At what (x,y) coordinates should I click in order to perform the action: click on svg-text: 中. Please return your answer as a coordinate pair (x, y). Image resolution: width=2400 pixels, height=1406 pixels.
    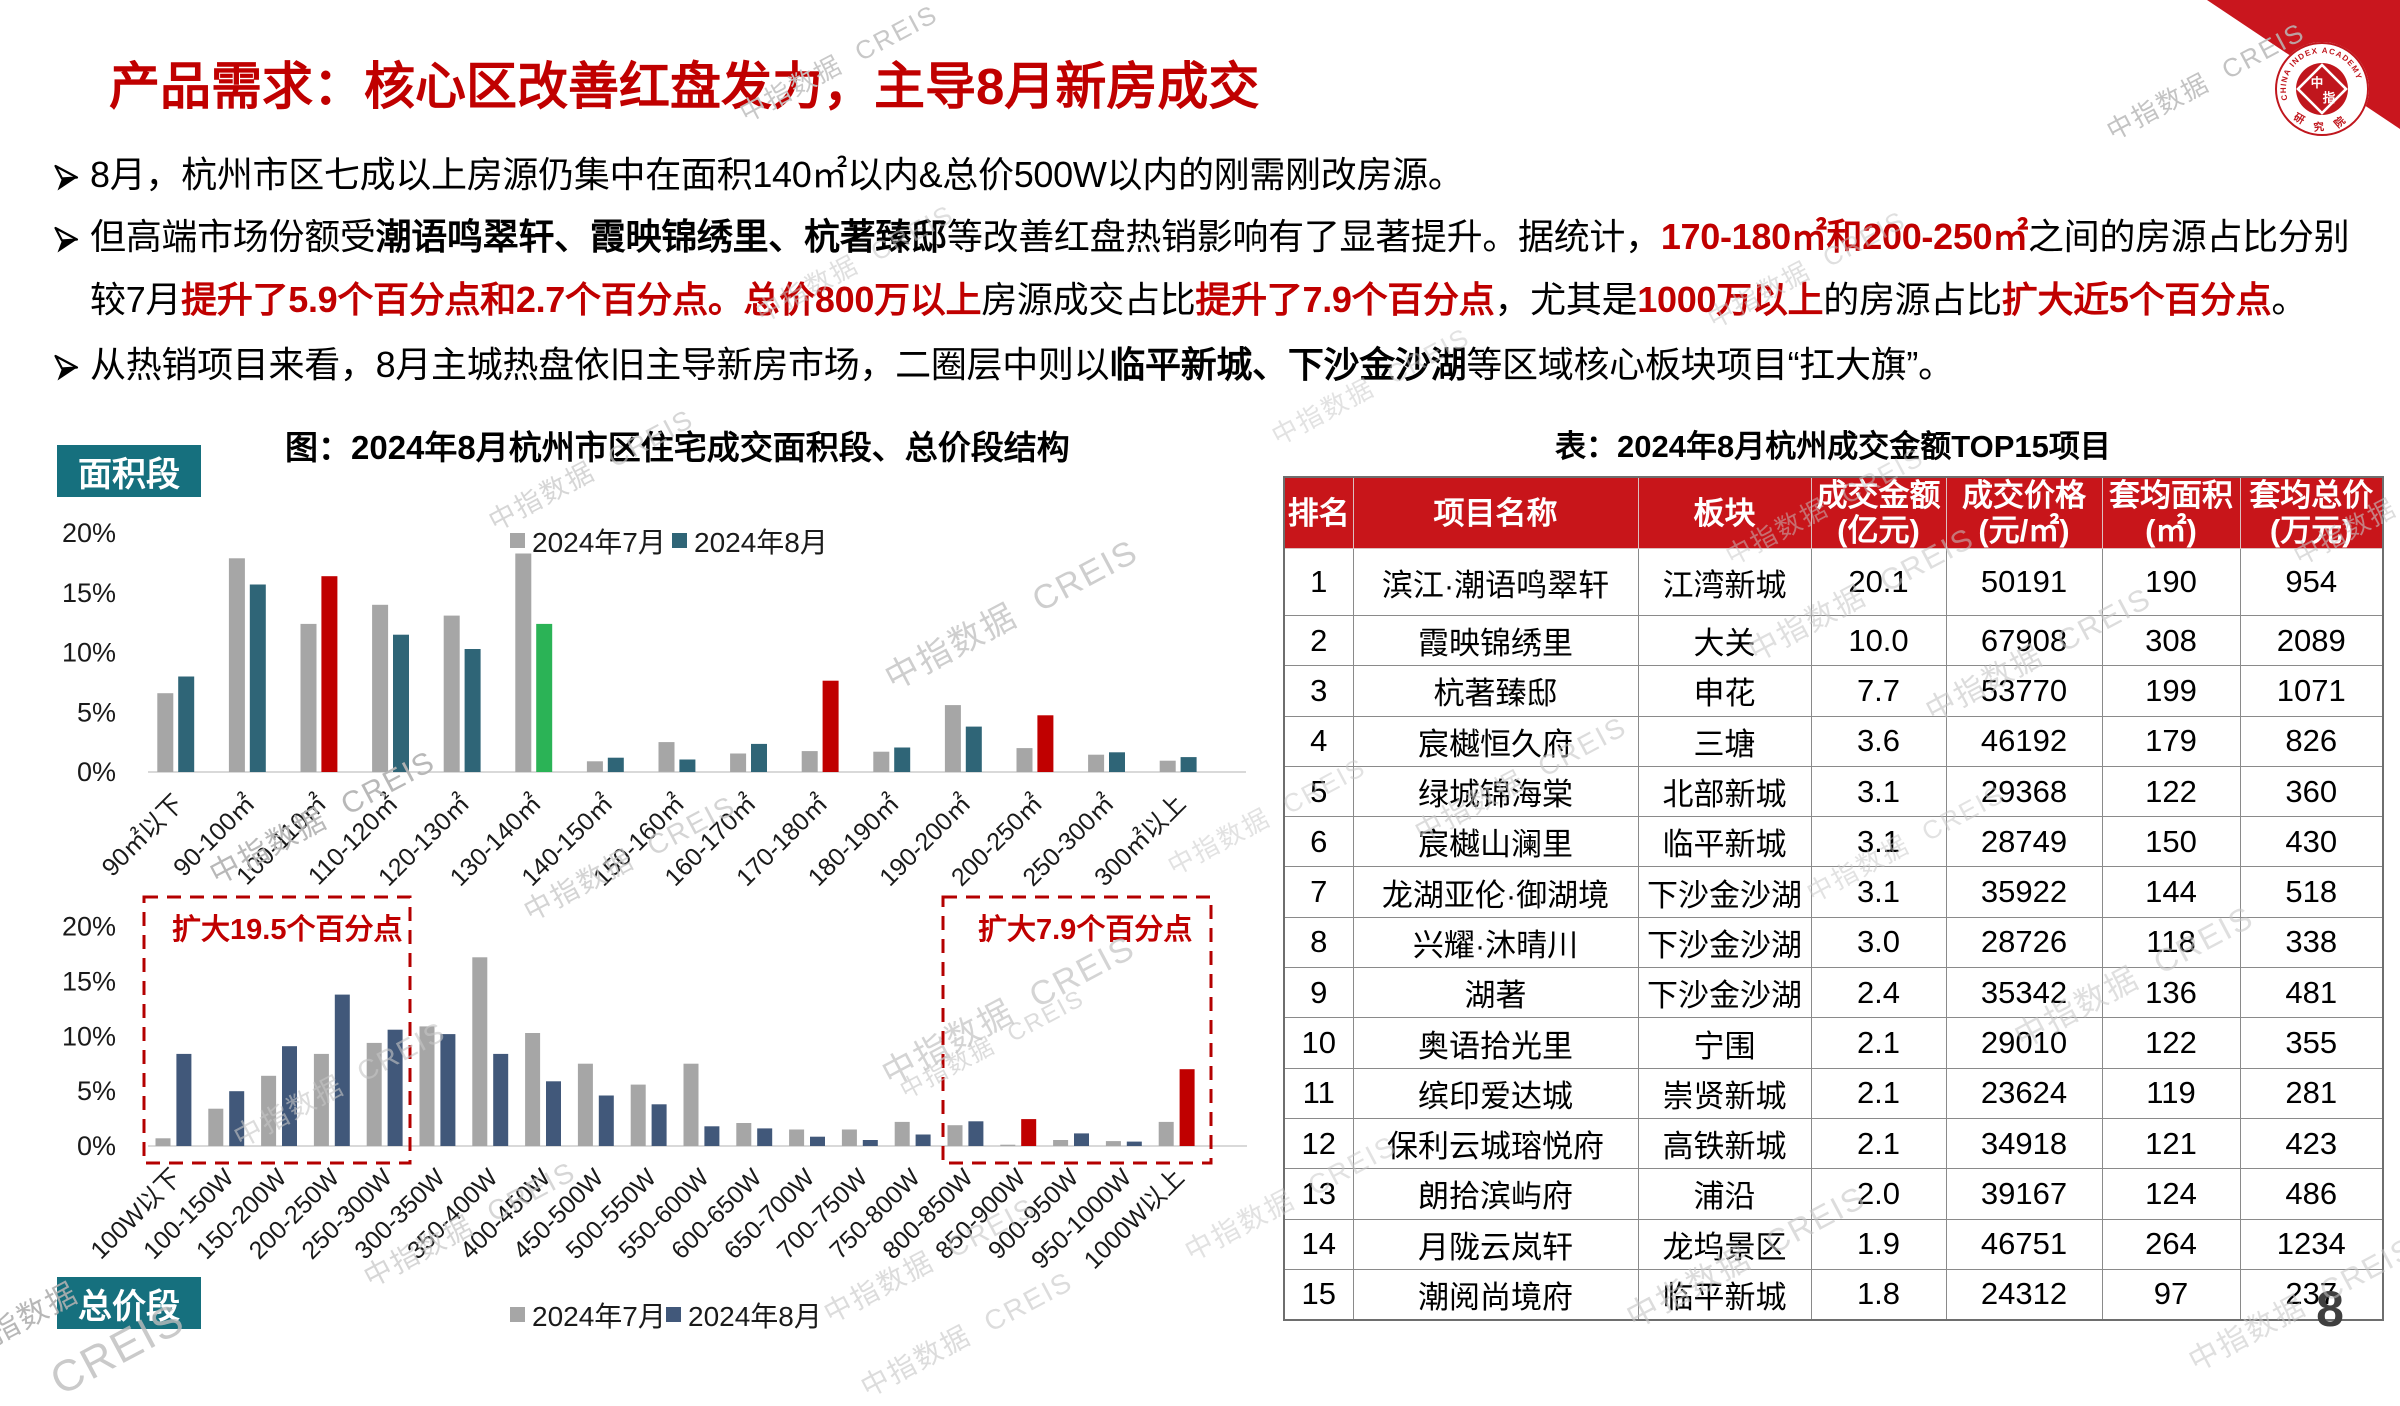
    Looking at the image, I should click on (2317, 82).